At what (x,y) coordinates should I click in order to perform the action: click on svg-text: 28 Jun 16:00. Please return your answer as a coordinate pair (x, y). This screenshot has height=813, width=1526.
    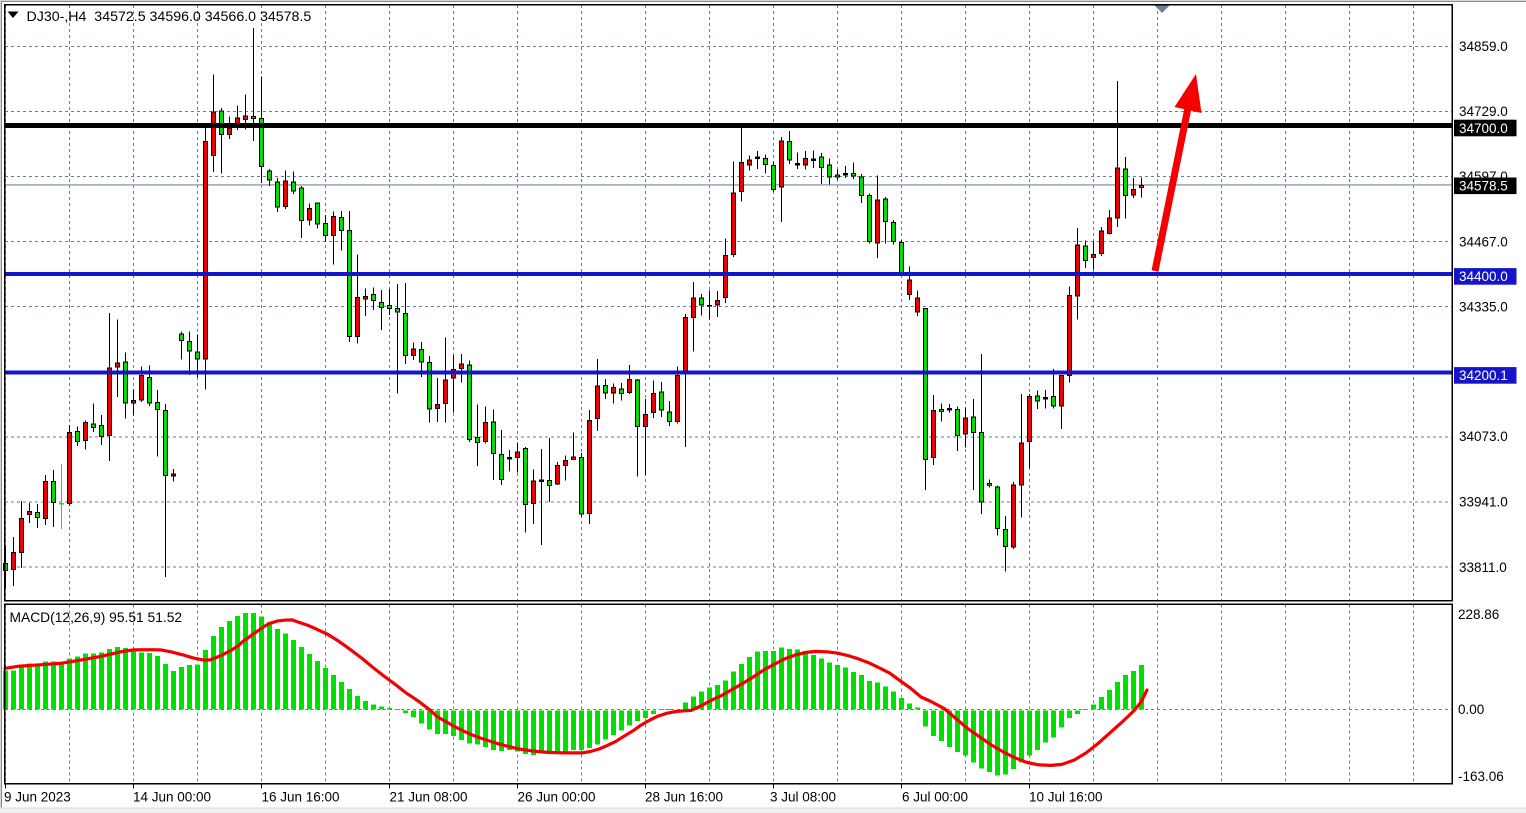
    Looking at the image, I should click on (684, 797).